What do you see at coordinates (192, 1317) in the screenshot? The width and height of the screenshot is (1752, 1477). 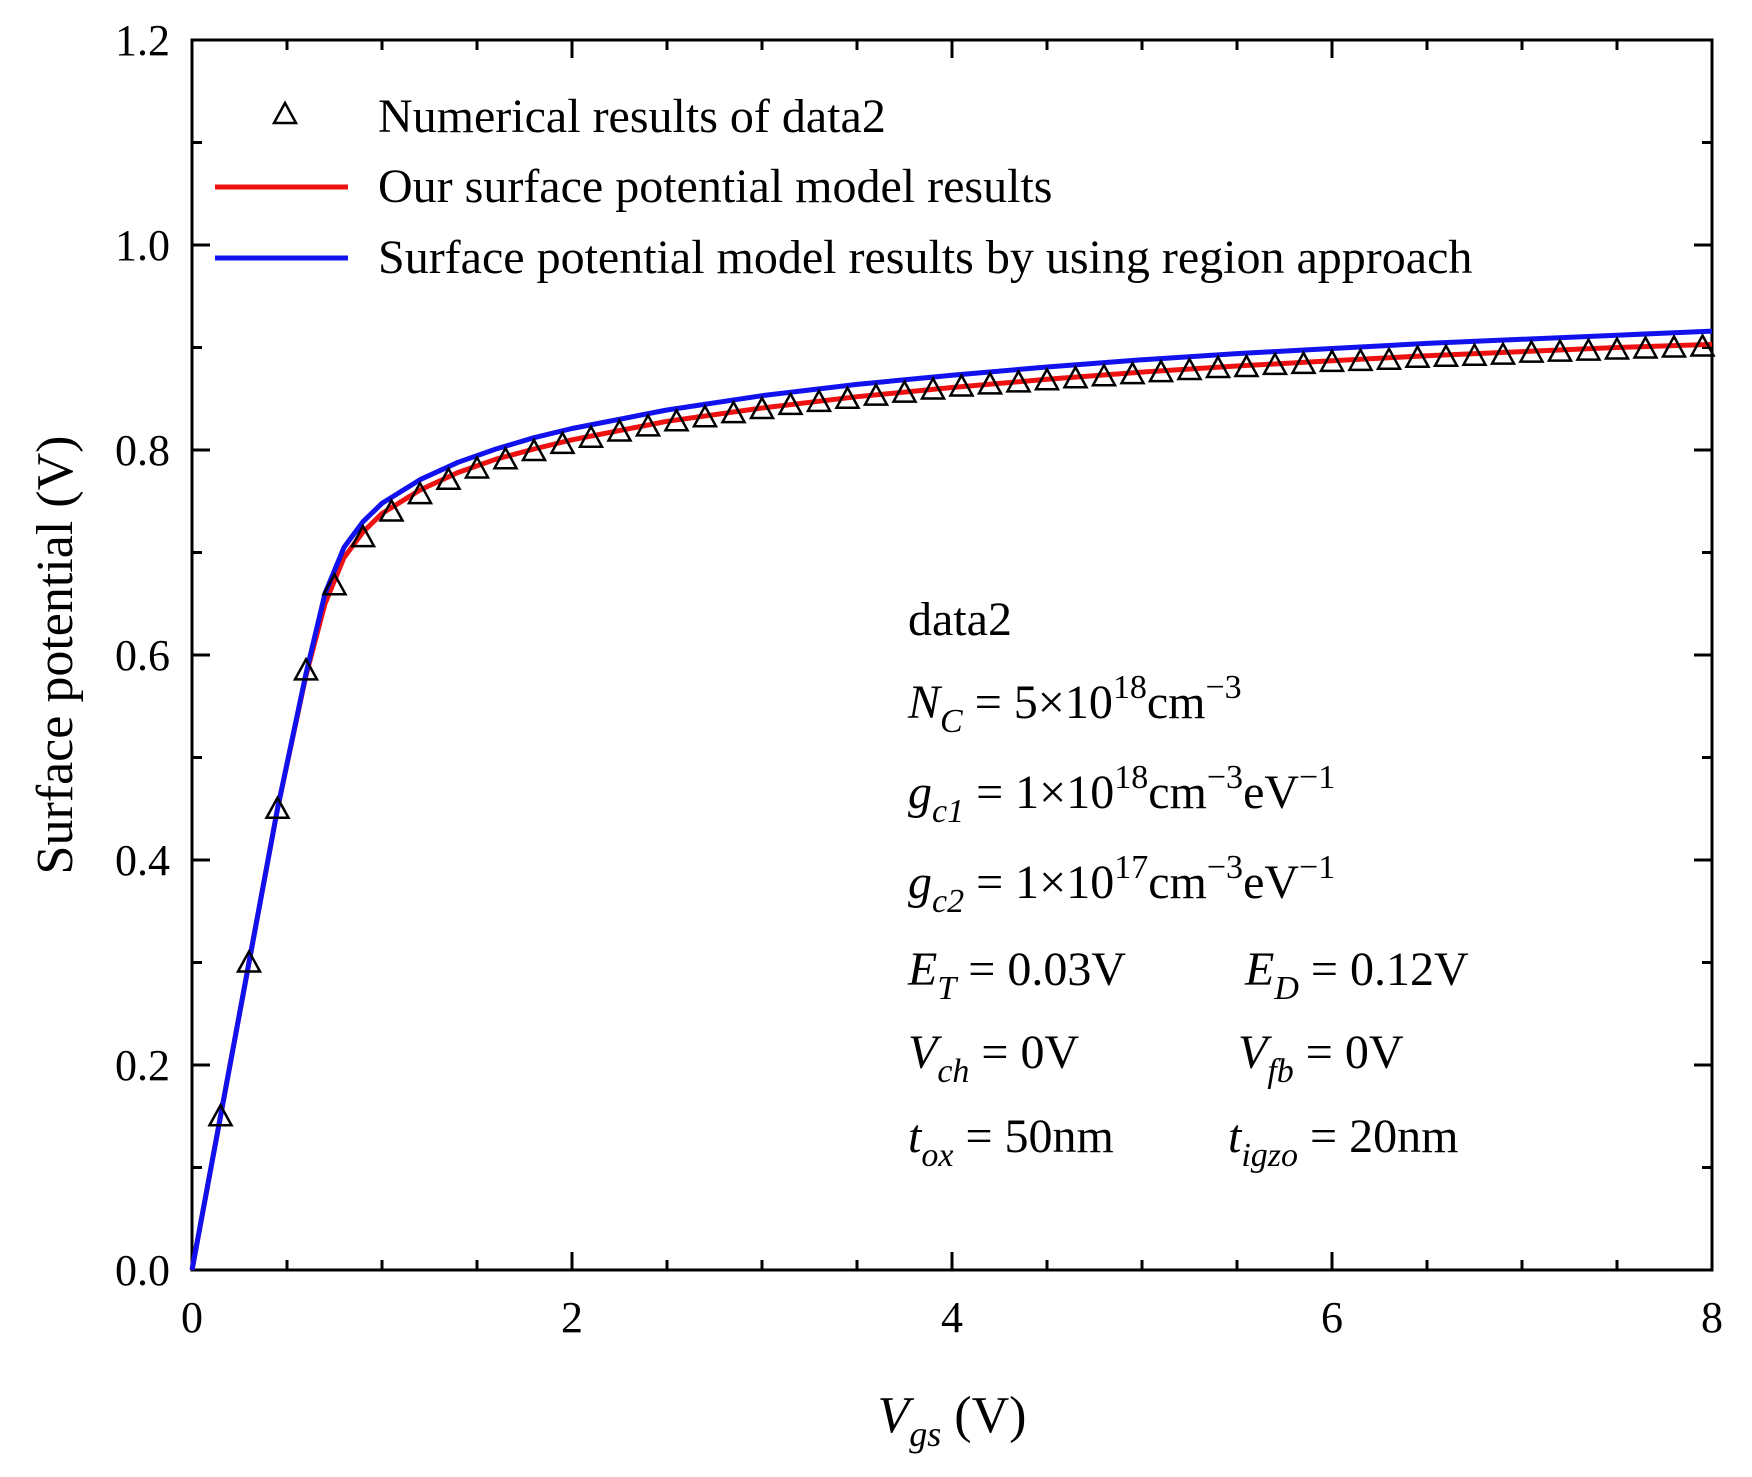 I see `x-tick-label: 0` at bounding box center [192, 1317].